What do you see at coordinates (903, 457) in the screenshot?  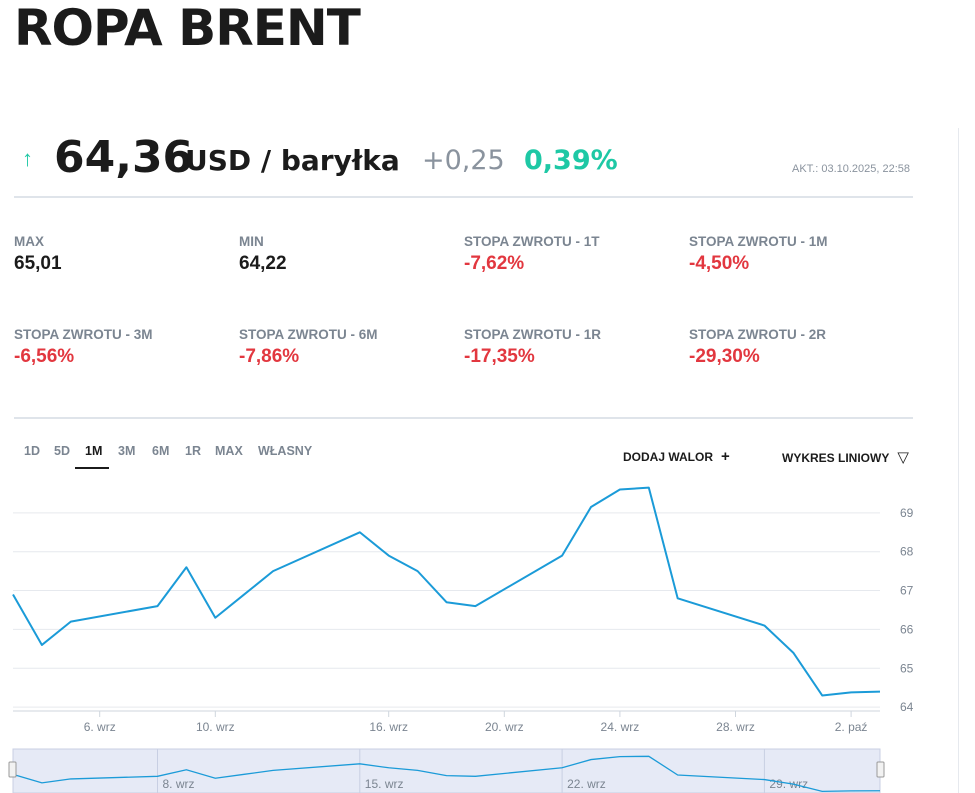 I see `triangle-down-icon: ▽` at bounding box center [903, 457].